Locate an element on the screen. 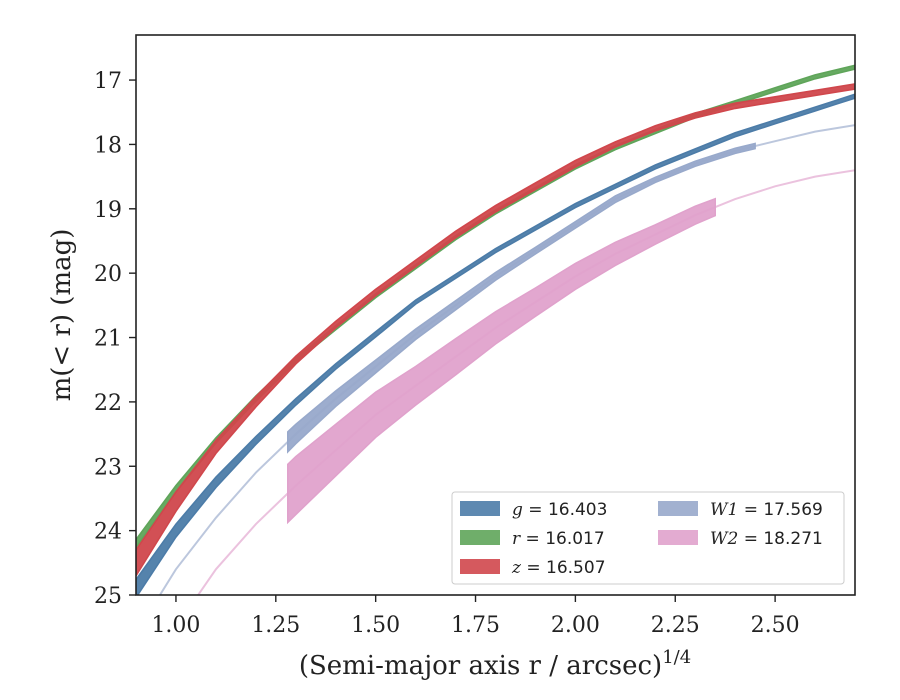 This screenshot has width=900, height=700. y-axis-label: m(< r) (mag) is located at coordinates (62, 315).